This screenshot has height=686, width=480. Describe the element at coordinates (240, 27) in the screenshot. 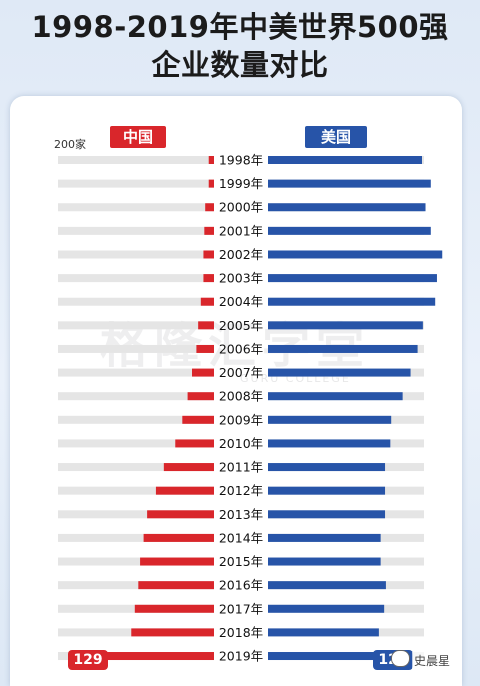

I see `chart-title-line1: 1998-2019年中美世界500强` at that location.